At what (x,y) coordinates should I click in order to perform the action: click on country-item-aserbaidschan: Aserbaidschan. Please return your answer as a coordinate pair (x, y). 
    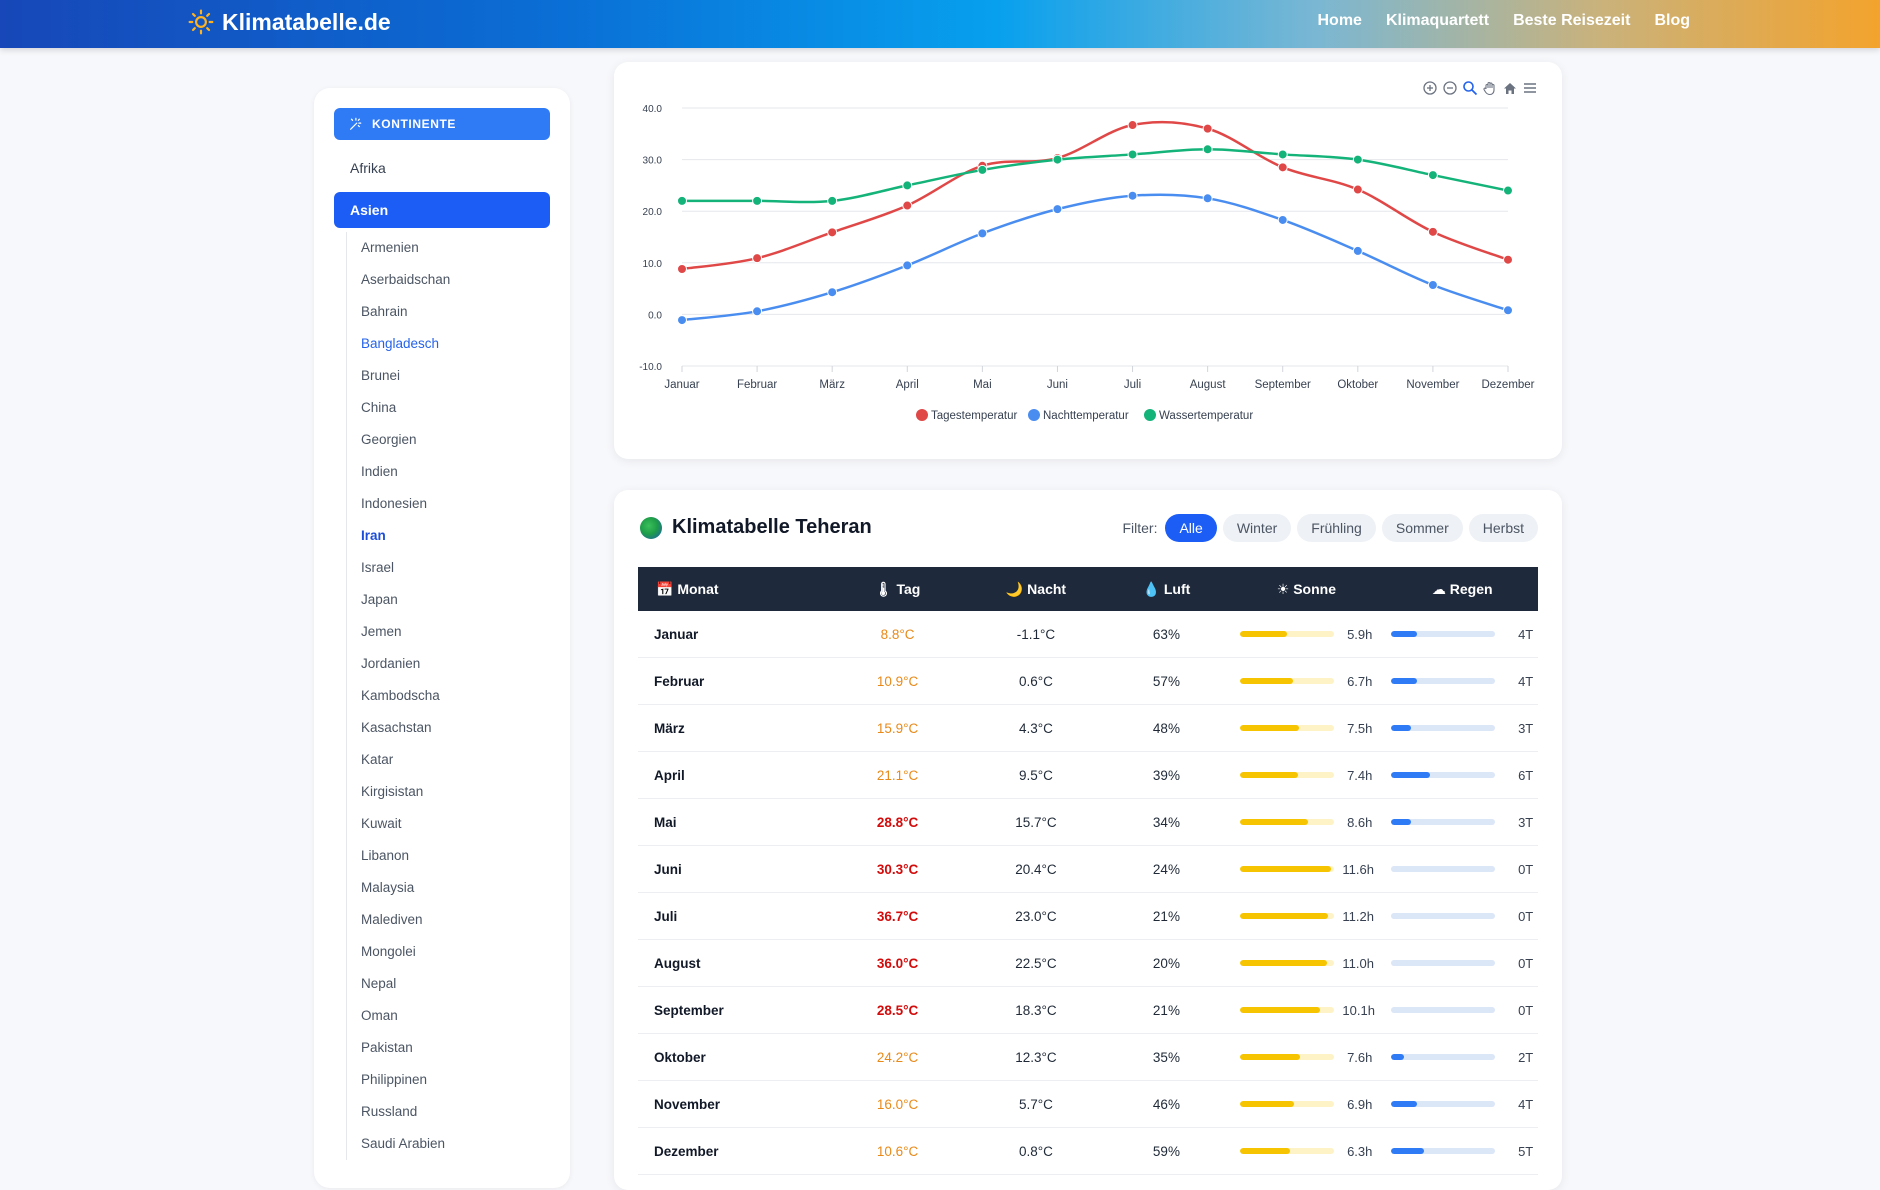
    Looking at the image, I should click on (406, 279).